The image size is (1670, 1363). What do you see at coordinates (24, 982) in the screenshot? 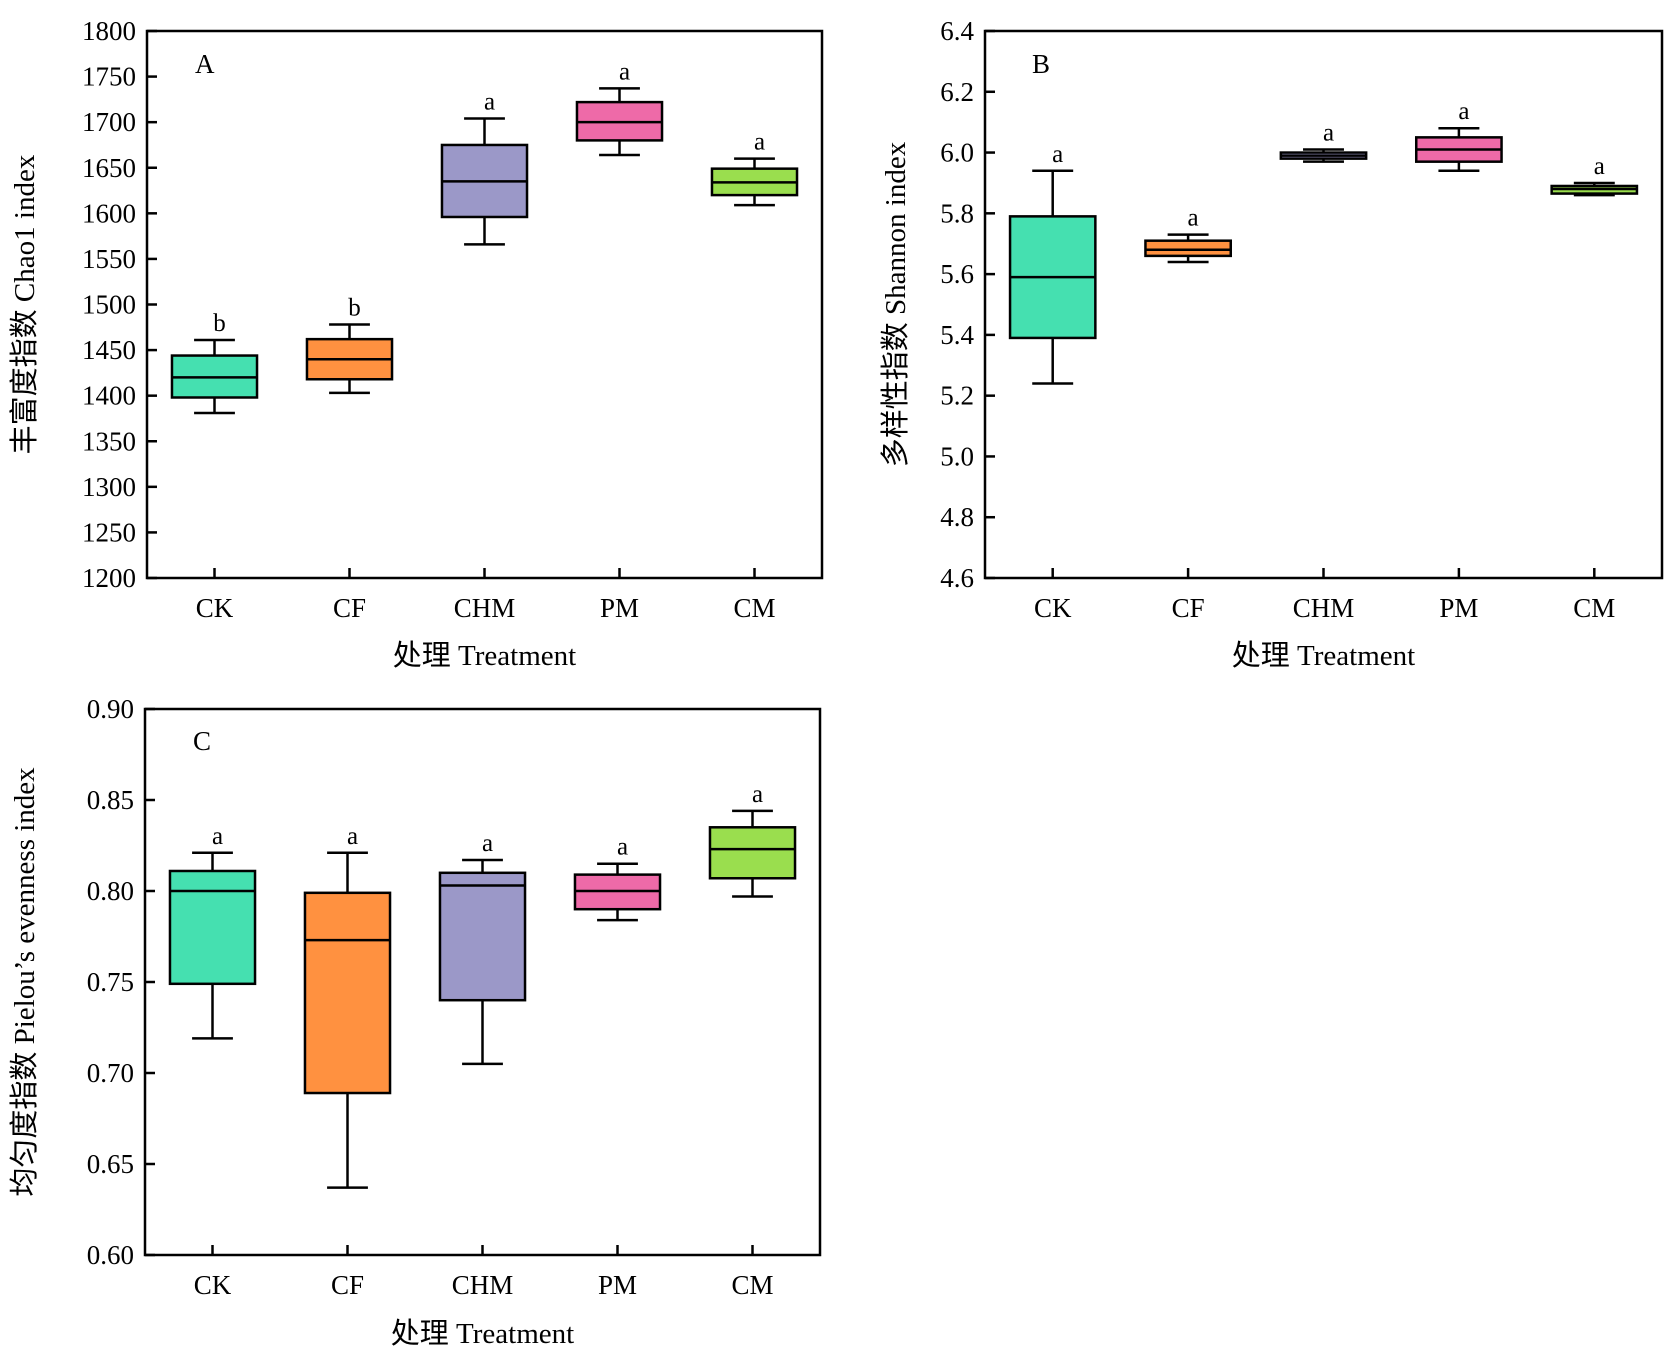
I see `y-axis-title: 均匀度指数 Pielou’s evenness index` at bounding box center [24, 982].